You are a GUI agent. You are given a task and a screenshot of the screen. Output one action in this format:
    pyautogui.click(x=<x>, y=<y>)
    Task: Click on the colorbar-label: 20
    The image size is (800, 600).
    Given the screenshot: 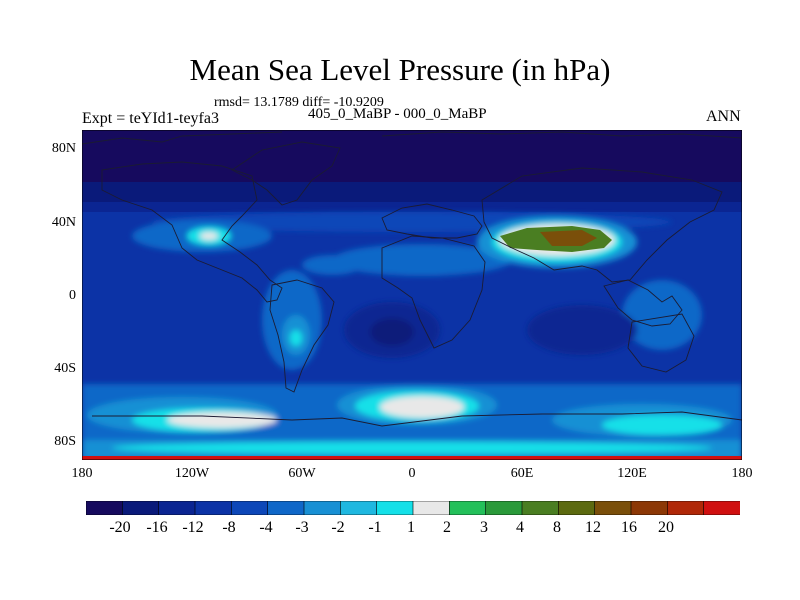 What is the action you would take?
    pyautogui.click(x=666, y=527)
    